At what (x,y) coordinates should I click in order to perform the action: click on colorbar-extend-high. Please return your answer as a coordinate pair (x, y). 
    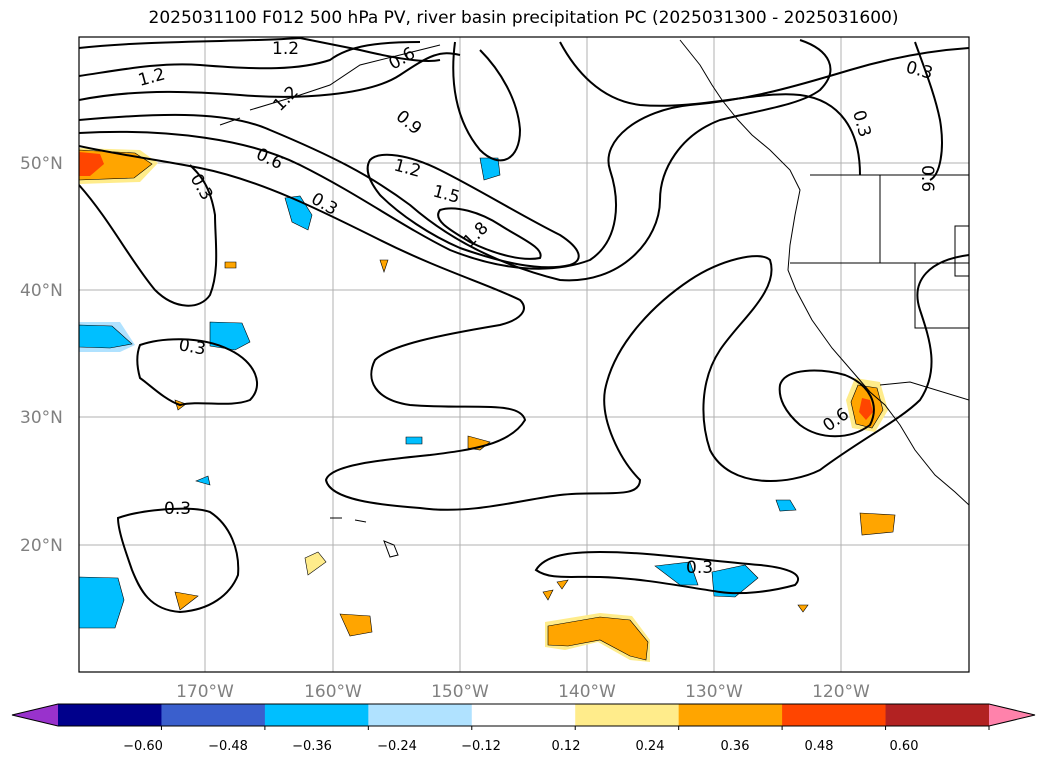
    Looking at the image, I should click on (1012, 715).